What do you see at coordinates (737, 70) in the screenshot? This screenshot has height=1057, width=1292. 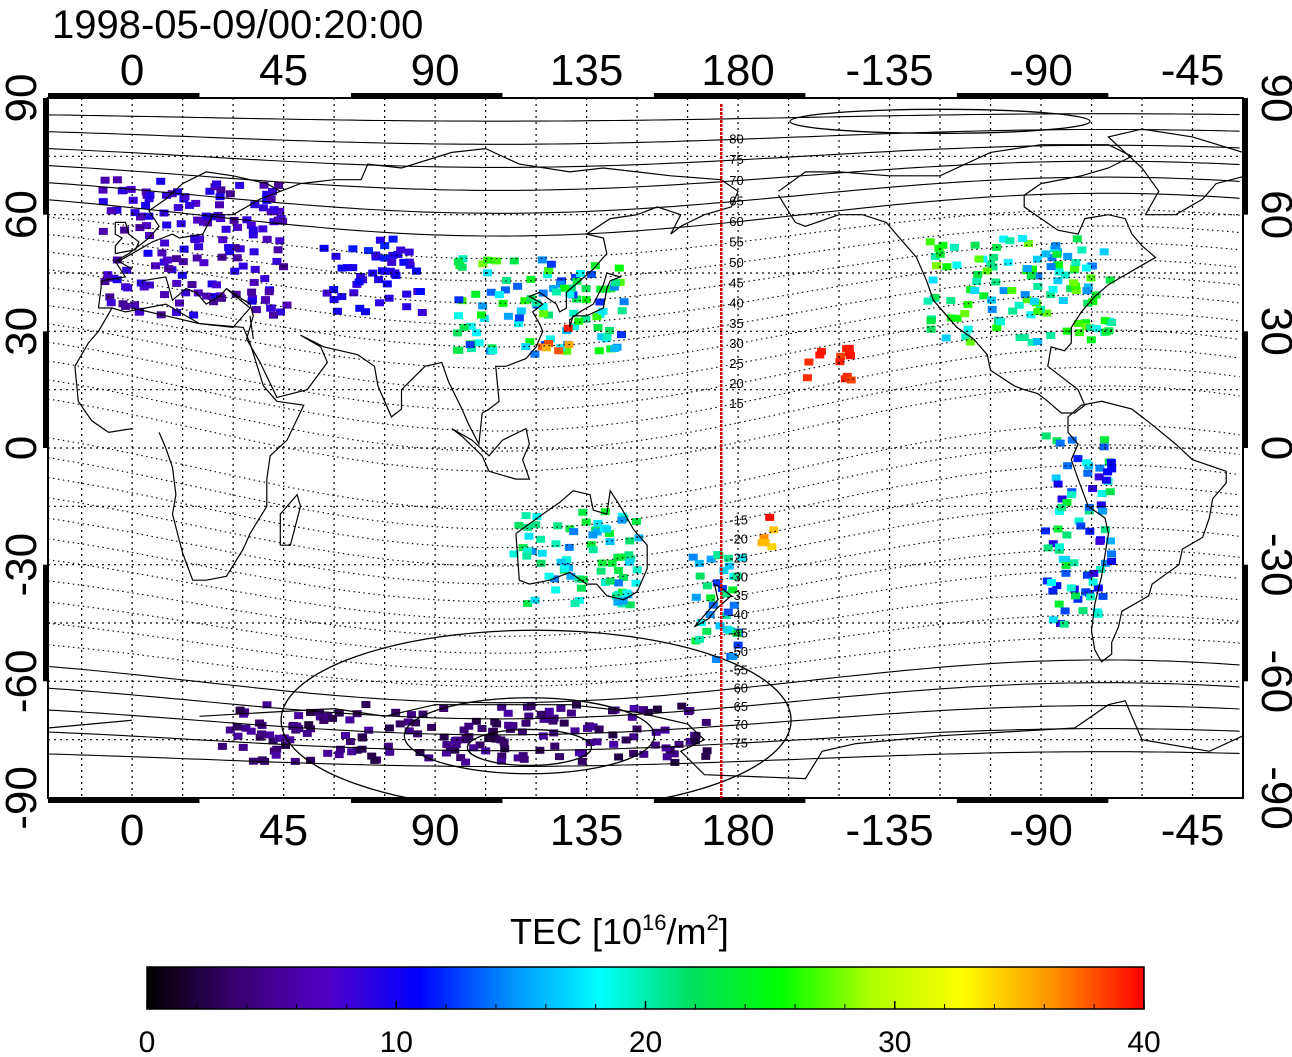 I see `lon-tick-label-top: 180` at bounding box center [737, 70].